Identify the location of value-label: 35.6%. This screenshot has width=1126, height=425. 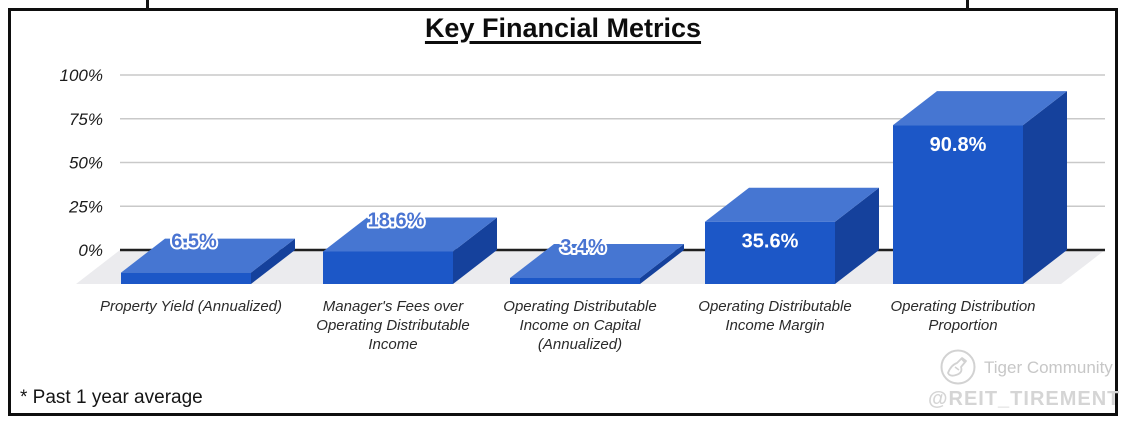
(770, 242).